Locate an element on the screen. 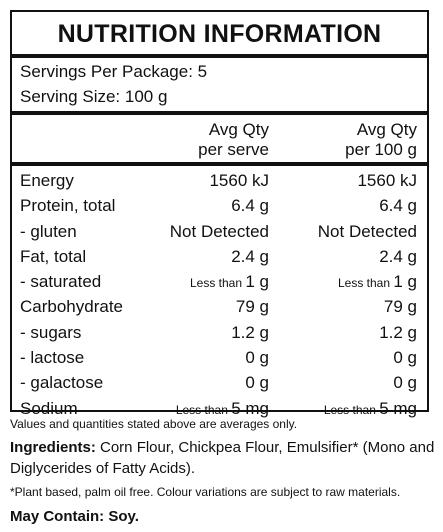  rule-under-serving is located at coordinates (219, 113).